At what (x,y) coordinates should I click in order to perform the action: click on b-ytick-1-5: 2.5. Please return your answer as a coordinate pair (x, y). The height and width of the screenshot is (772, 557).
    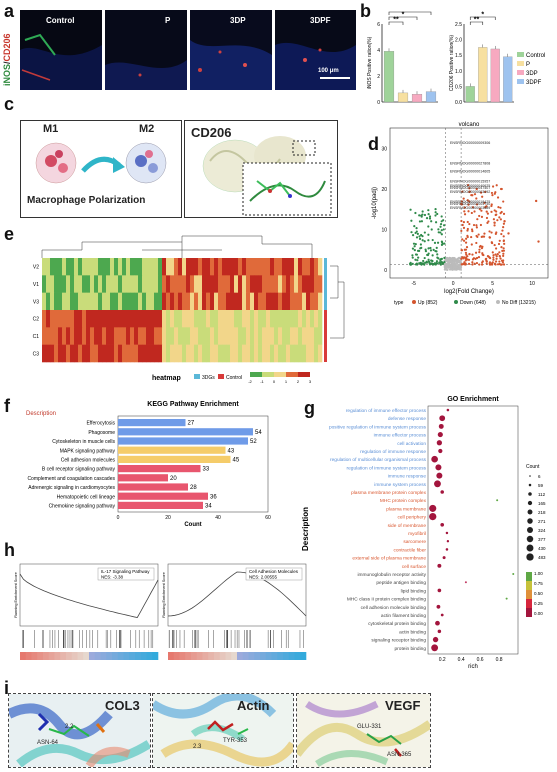
    Looking at the image, I should click on (458, 25).